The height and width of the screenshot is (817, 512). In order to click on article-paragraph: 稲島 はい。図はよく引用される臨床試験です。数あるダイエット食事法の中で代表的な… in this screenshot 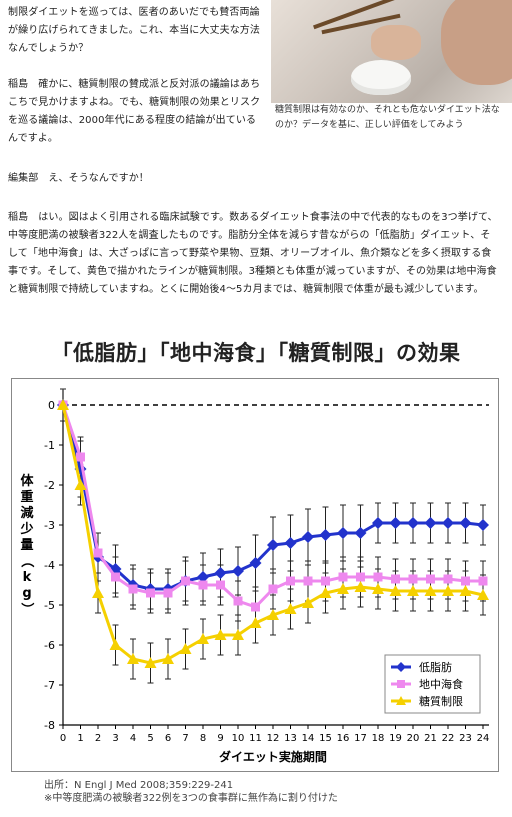, I will do `click(253, 253)`.